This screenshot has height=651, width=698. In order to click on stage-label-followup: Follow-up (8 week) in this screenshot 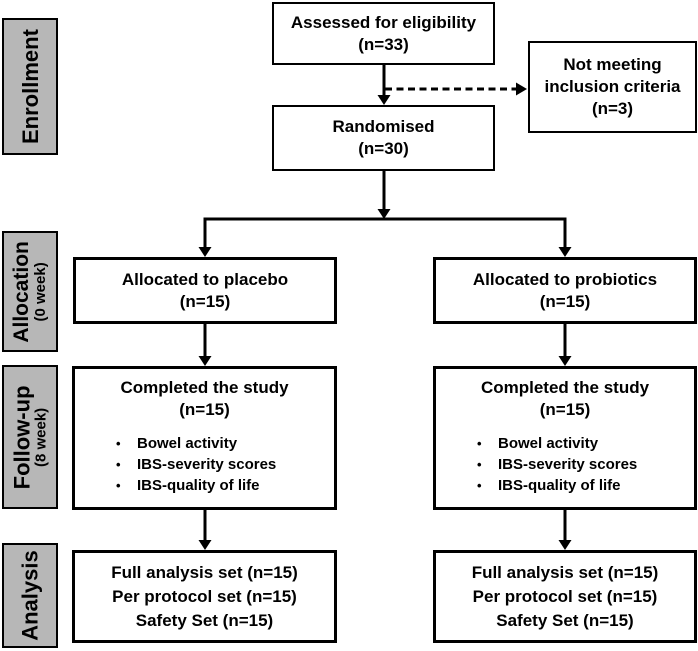, I will do `click(30, 437)`.